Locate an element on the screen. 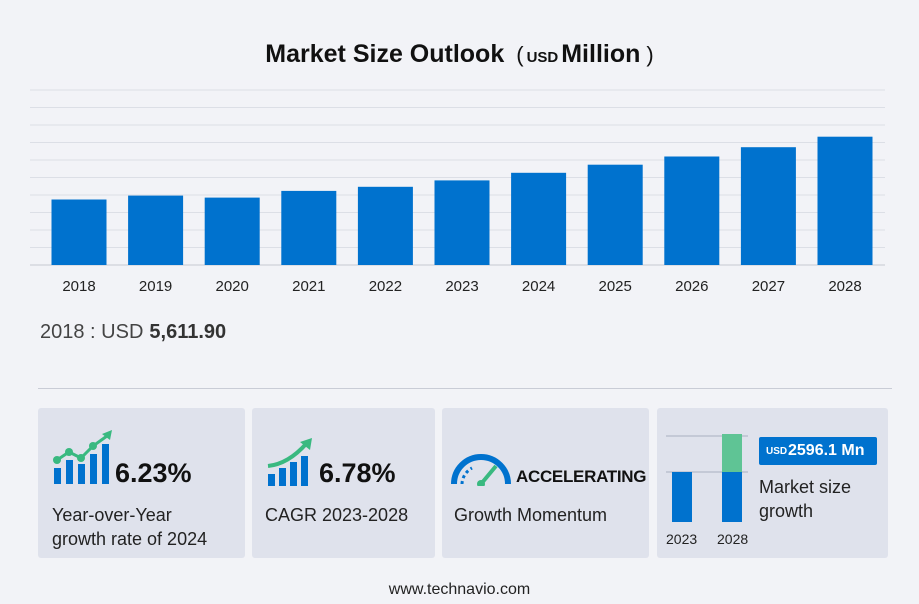 Image resolution: width=919 pixels, height=604 pixels. title-scale: Million is located at coordinates (601, 54).